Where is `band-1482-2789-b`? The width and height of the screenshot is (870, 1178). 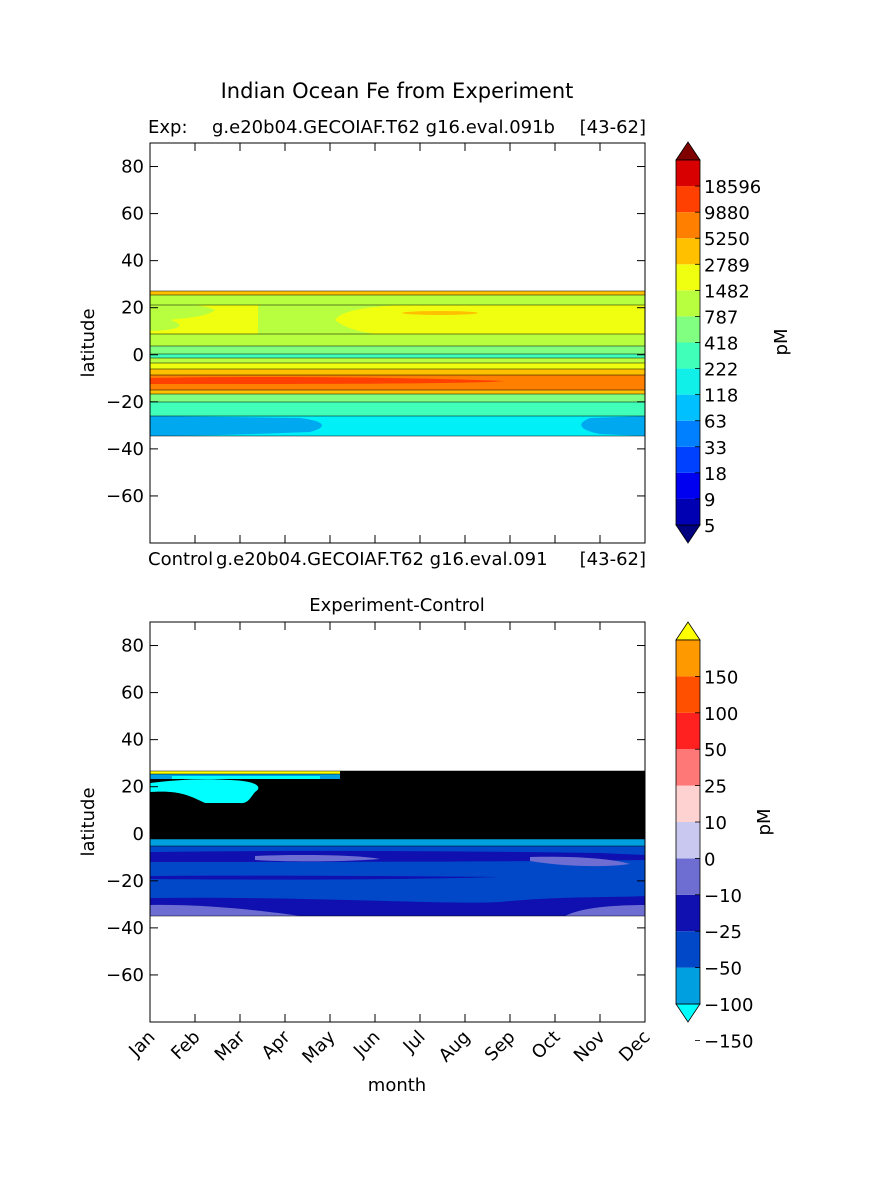 band-1482-2789-b is located at coordinates (397, 372).